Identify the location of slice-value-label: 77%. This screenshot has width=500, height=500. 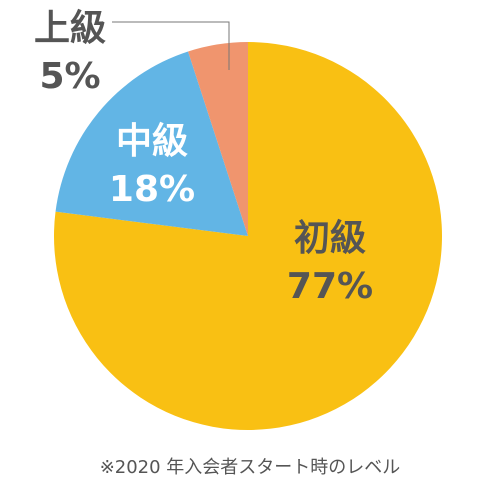
(330, 286).